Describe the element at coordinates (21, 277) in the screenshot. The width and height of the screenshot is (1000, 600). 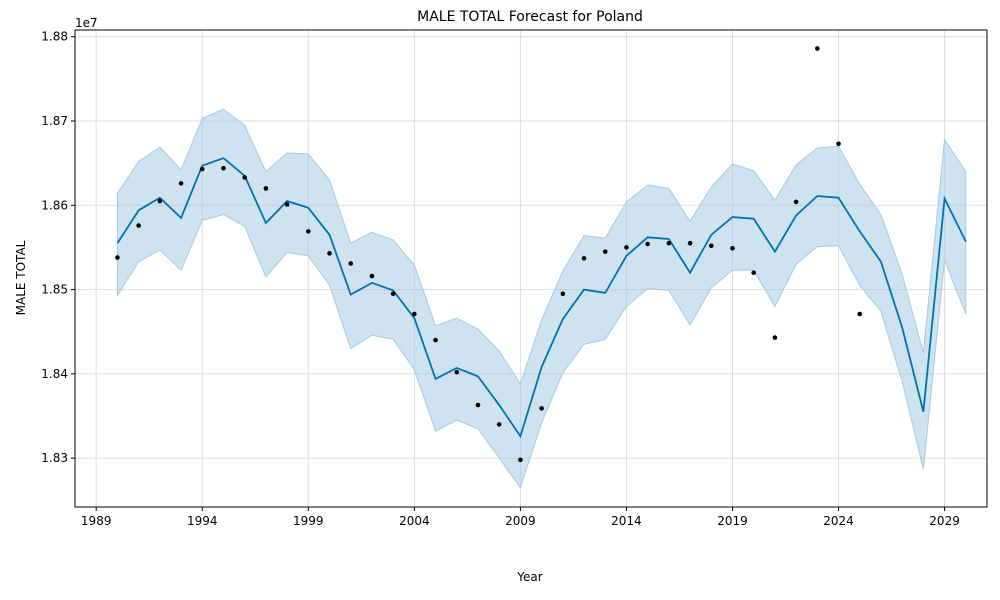
I see `y-axis-label: MALE TOTAL` at that location.